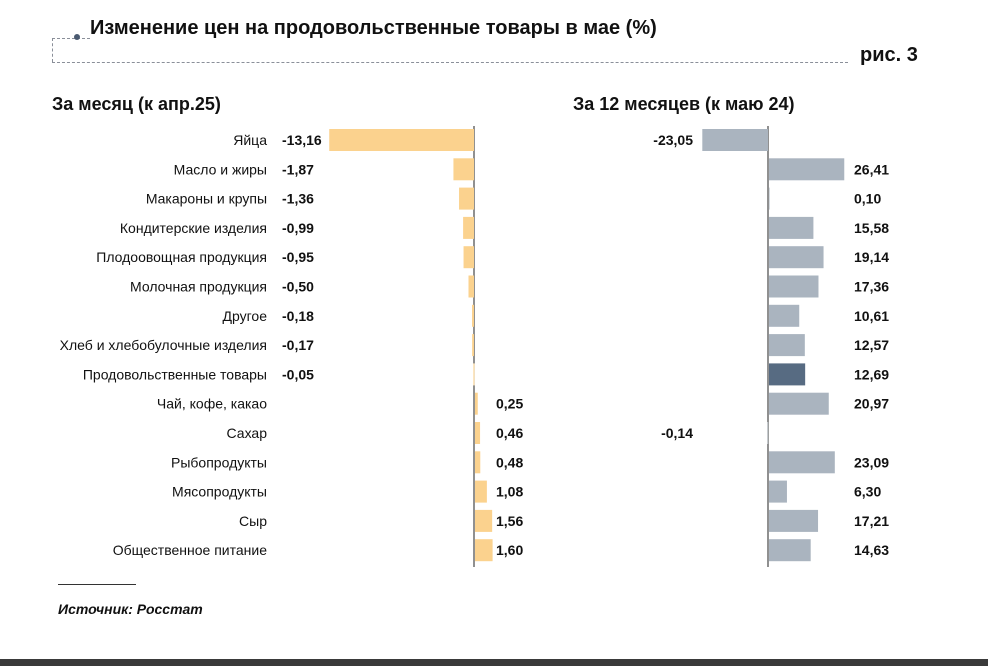 This screenshot has width=988, height=666. Describe the element at coordinates (871, 550) in the screenshot. I see `annual-value-label: 14,63` at that location.